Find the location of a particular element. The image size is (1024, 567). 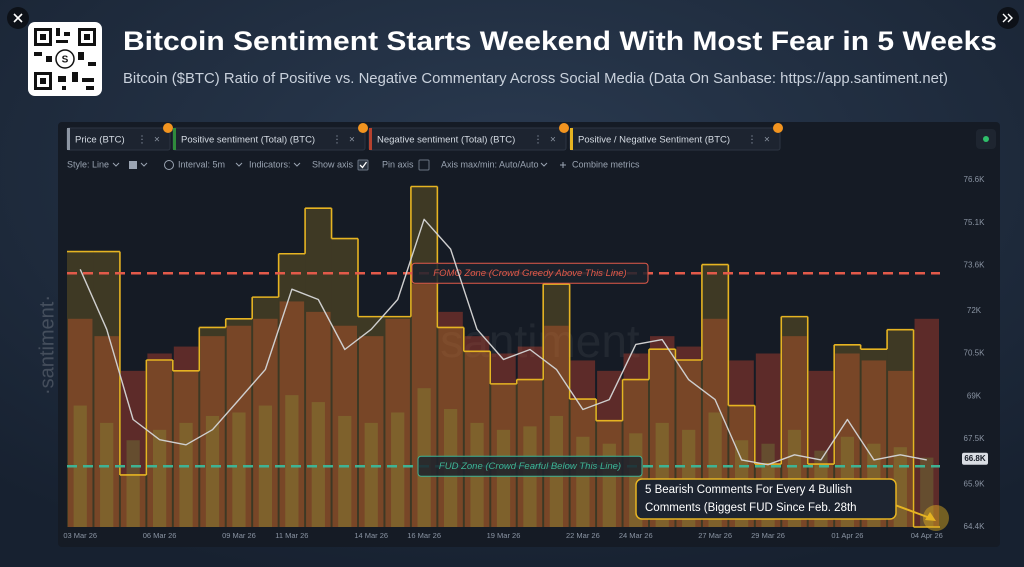

x-tick-label: 09 Mar 26 is located at coordinates (239, 535).